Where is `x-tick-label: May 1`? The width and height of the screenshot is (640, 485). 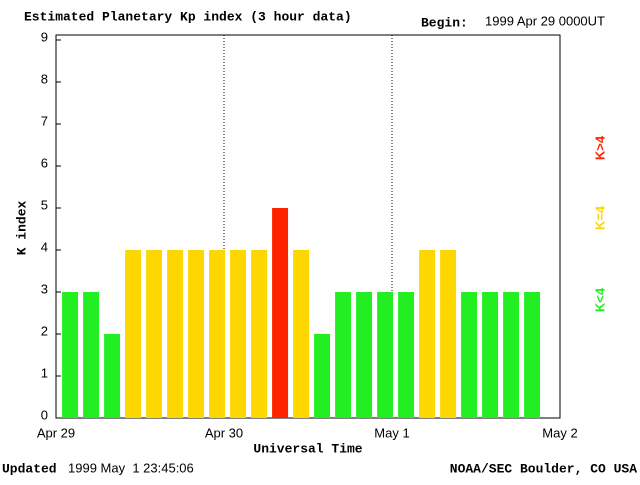 x-tick-label: May 1 is located at coordinates (391, 432).